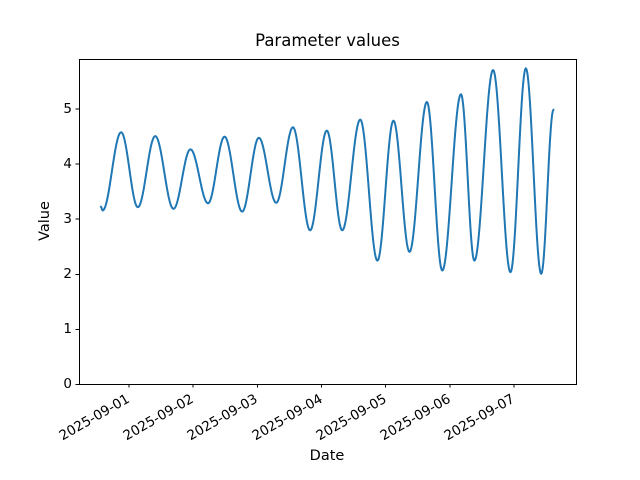 The image size is (640, 480). I want to click on y-tick-label: 0, so click(67, 384).